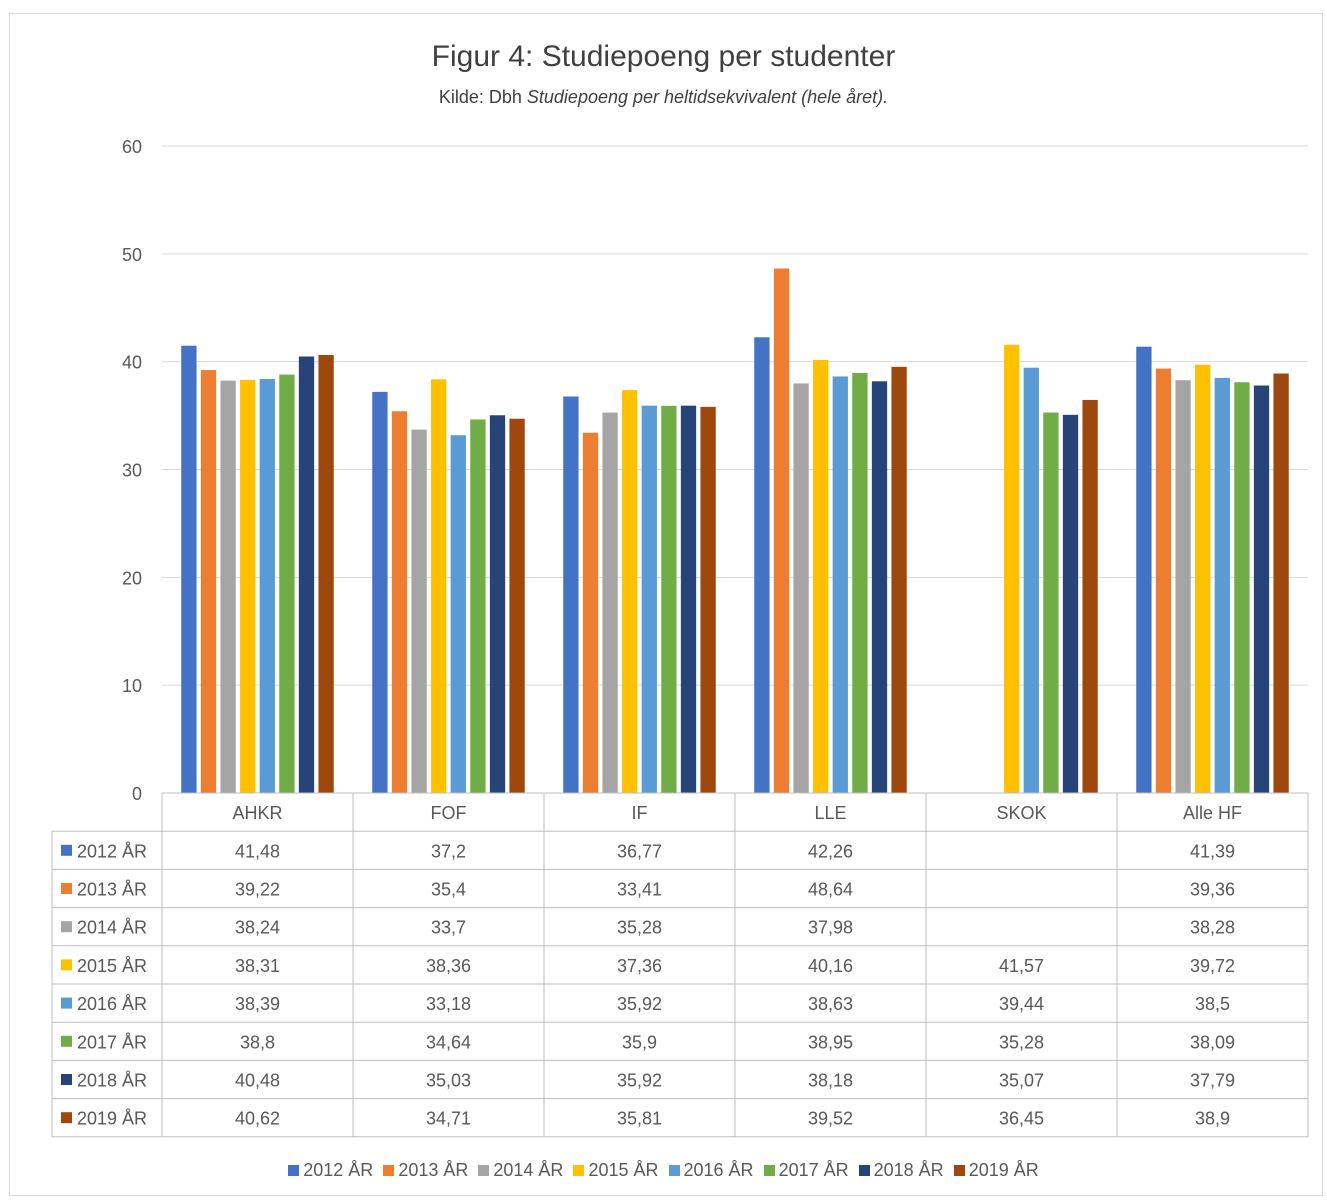 The width and height of the screenshot is (1327, 1202). What do you see at coordinates (830, 851) in the screenshot?
I see `data-label: 42,26` at bounding box center [830, 851].